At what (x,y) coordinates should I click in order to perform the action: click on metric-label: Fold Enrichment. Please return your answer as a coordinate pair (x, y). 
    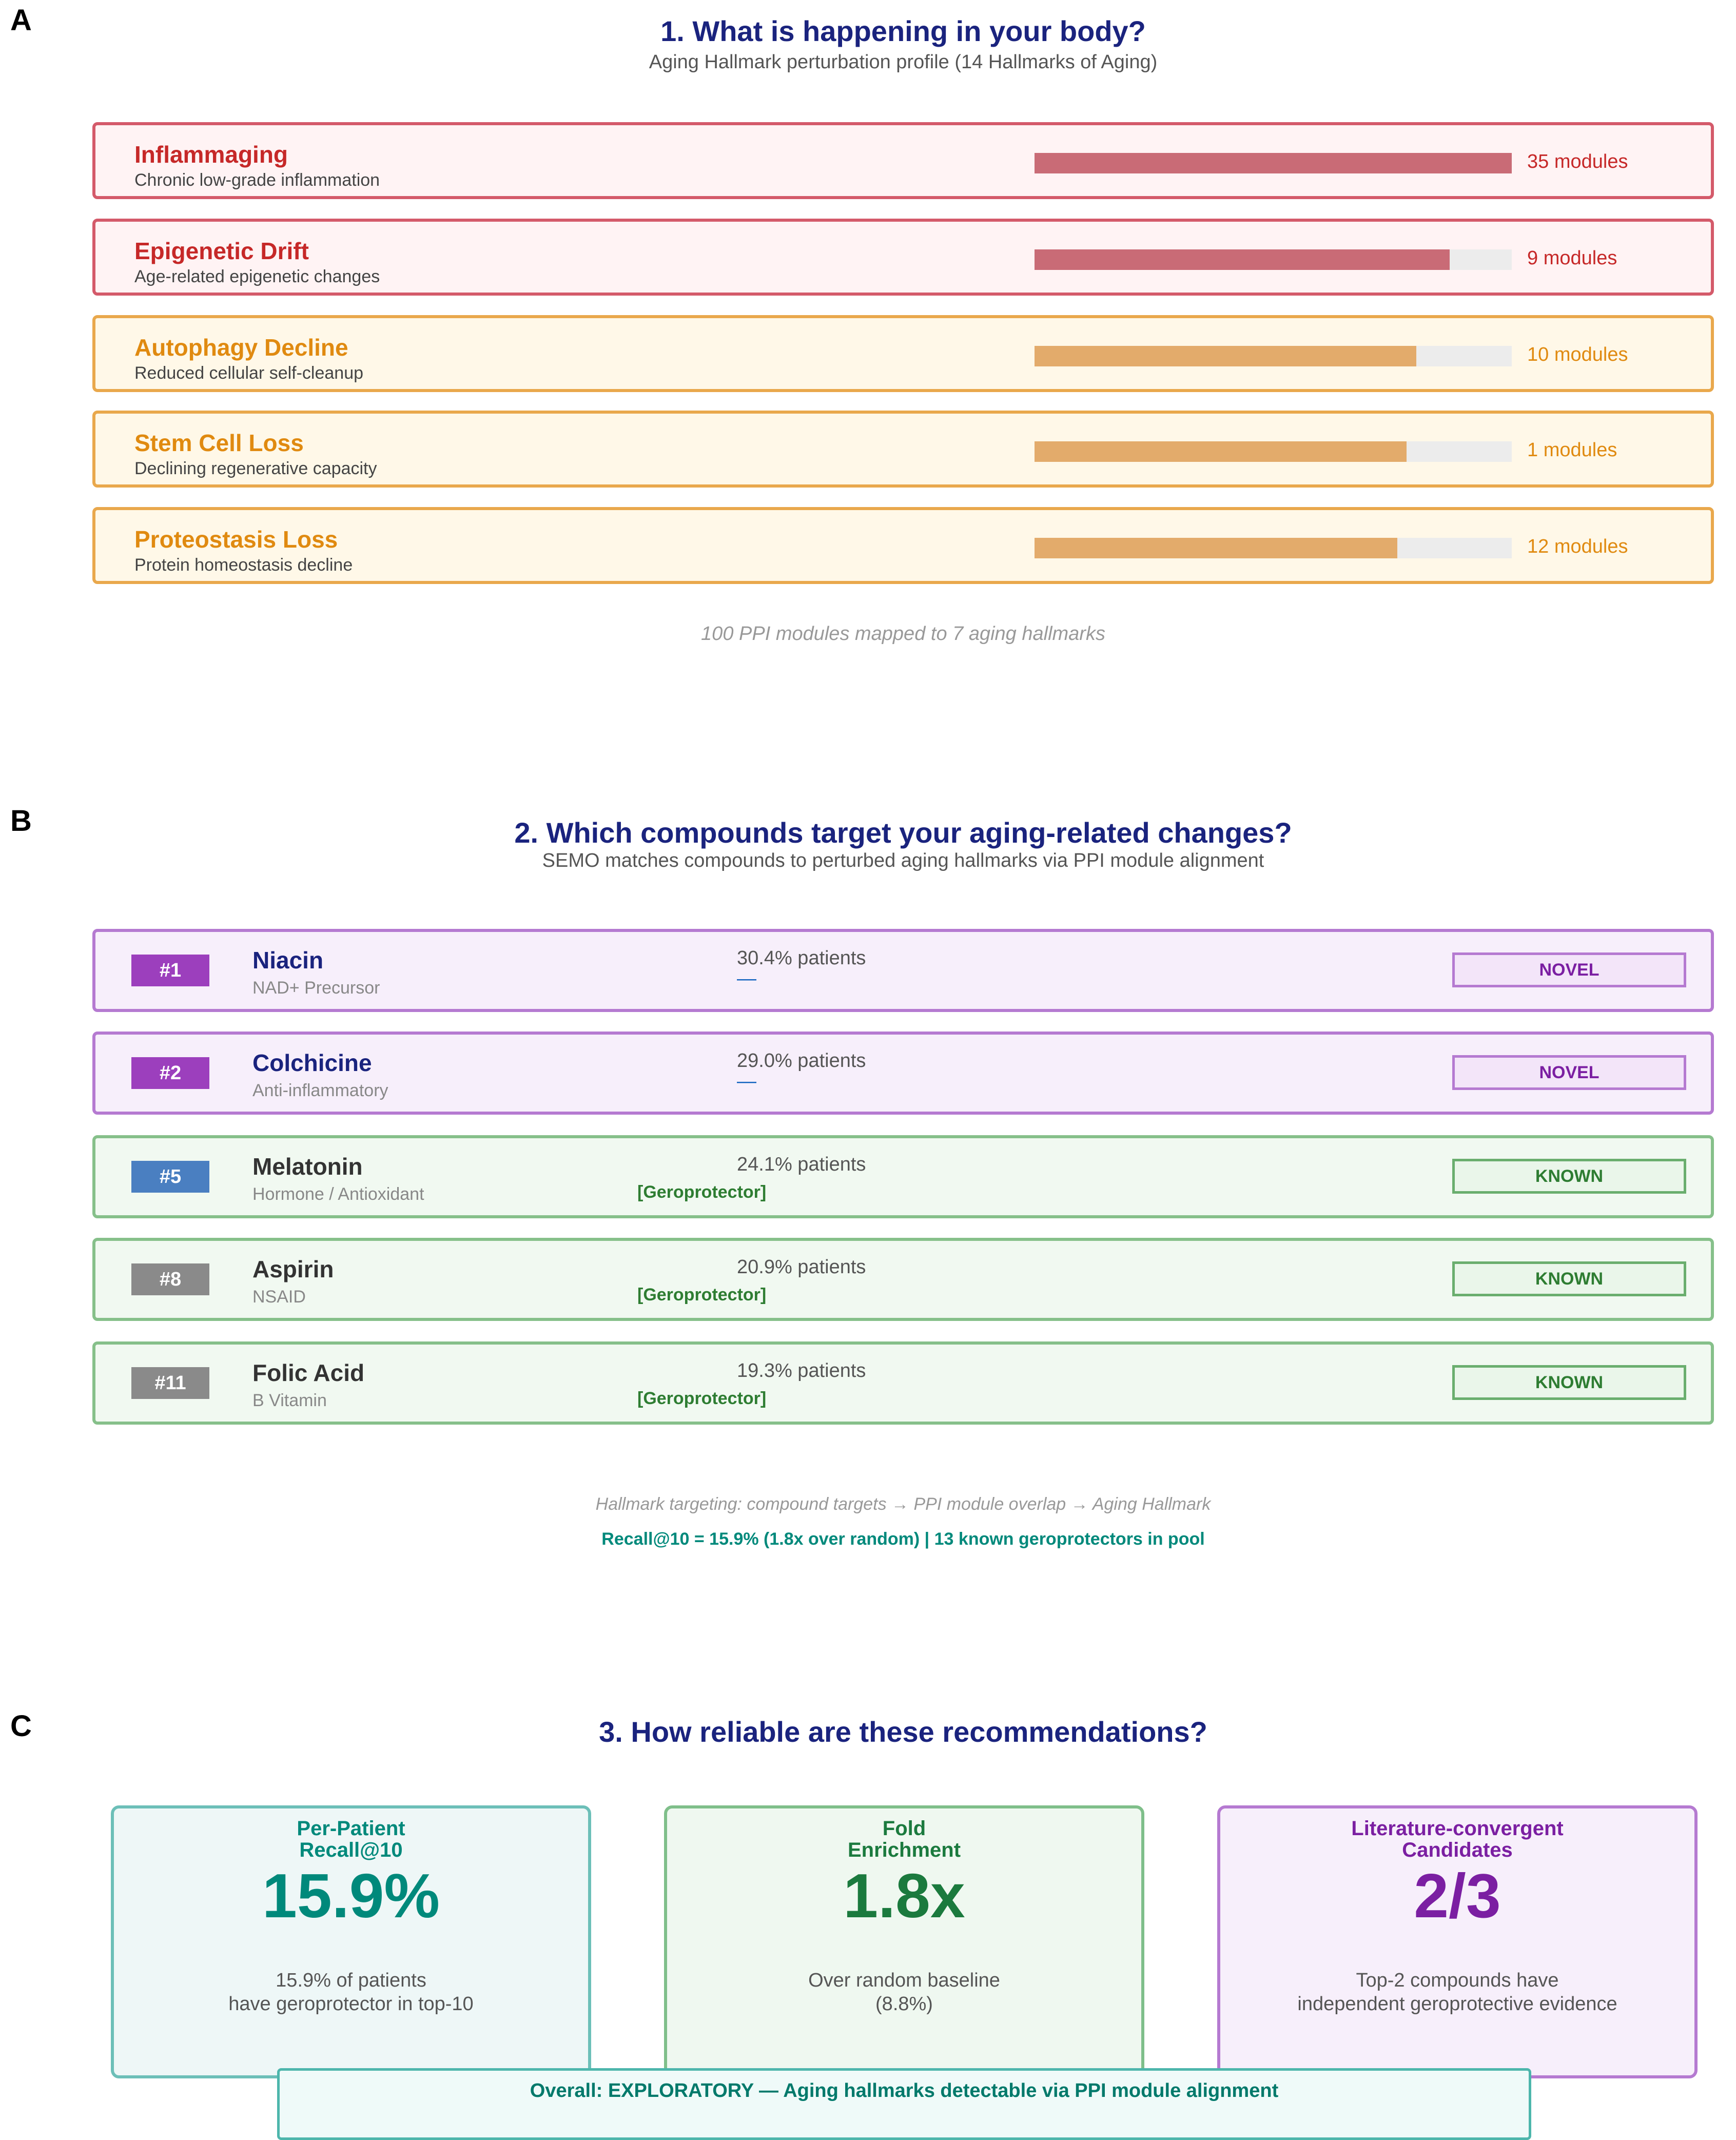
    Looking at the image, I should click on (904, 1839).